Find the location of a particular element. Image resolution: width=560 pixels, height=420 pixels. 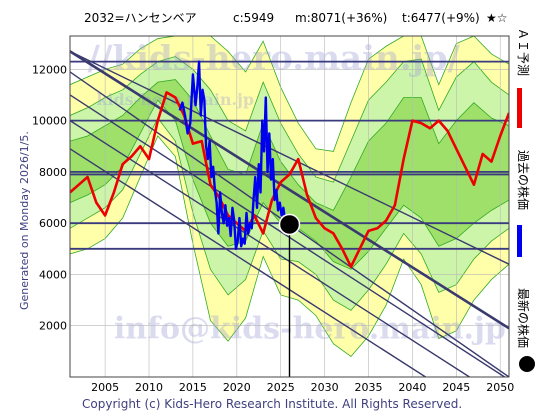

y-tick-label-10000: 10000 is located at coordinates (49, 121).